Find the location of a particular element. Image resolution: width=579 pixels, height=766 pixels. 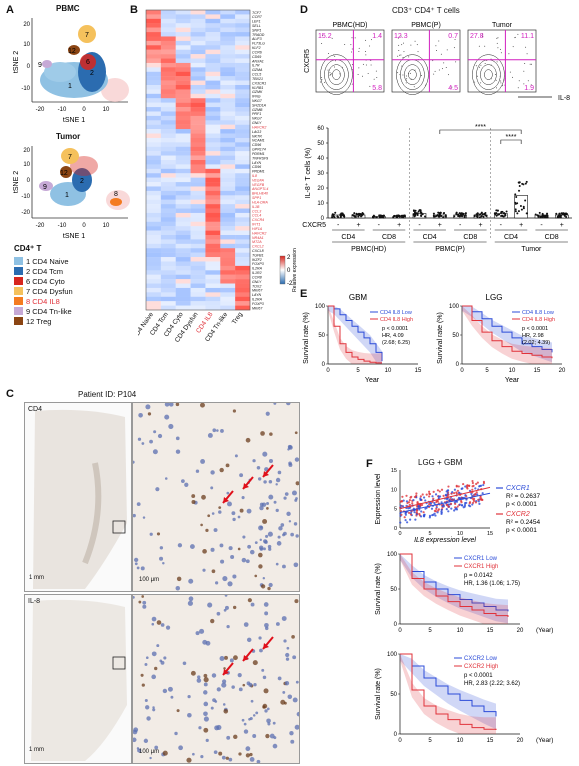

tsne-pbmc-xtick: -20 is located at coordinates (40, 110).